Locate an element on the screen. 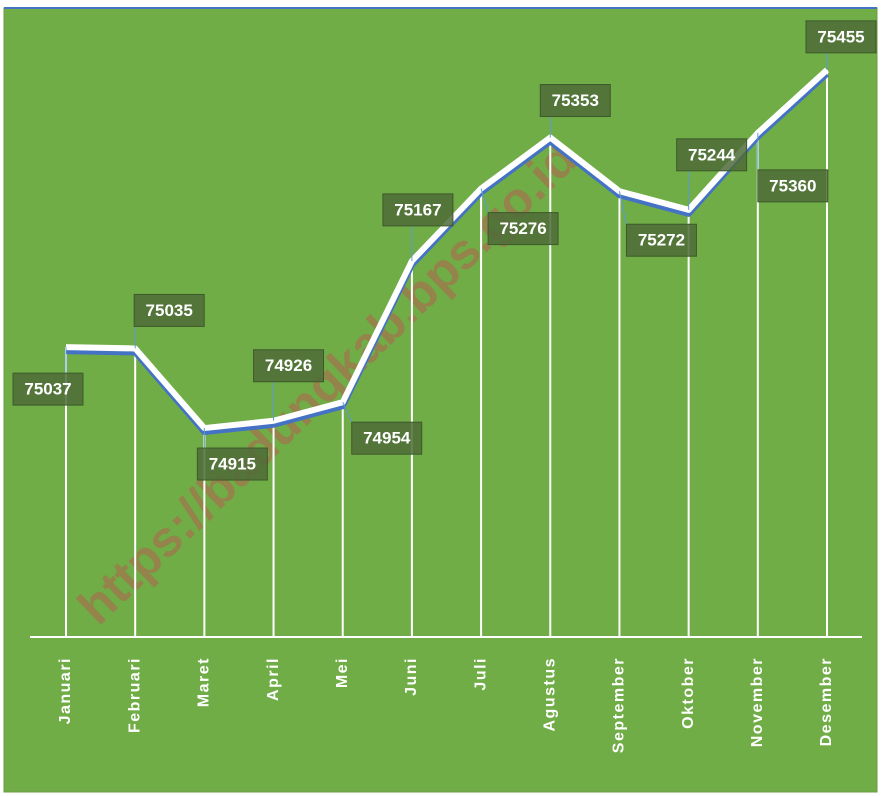  x-tick-label: Agustus is located at coordinates (549, 694).